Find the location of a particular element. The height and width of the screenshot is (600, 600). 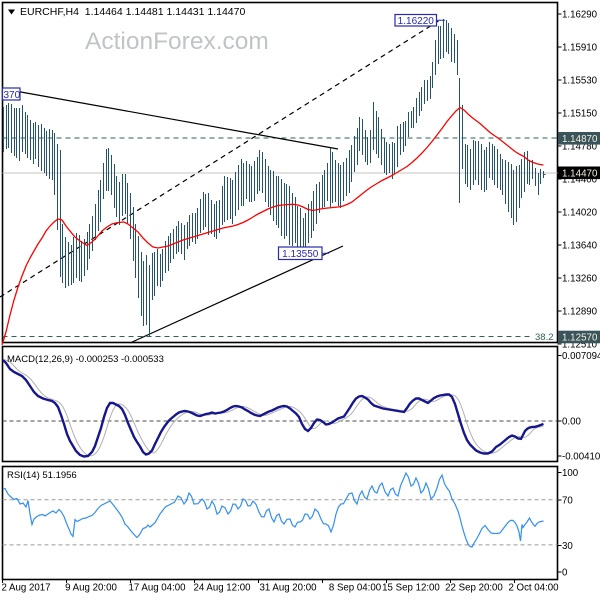

svg-text: 70 is located at coordinates (567, 501).